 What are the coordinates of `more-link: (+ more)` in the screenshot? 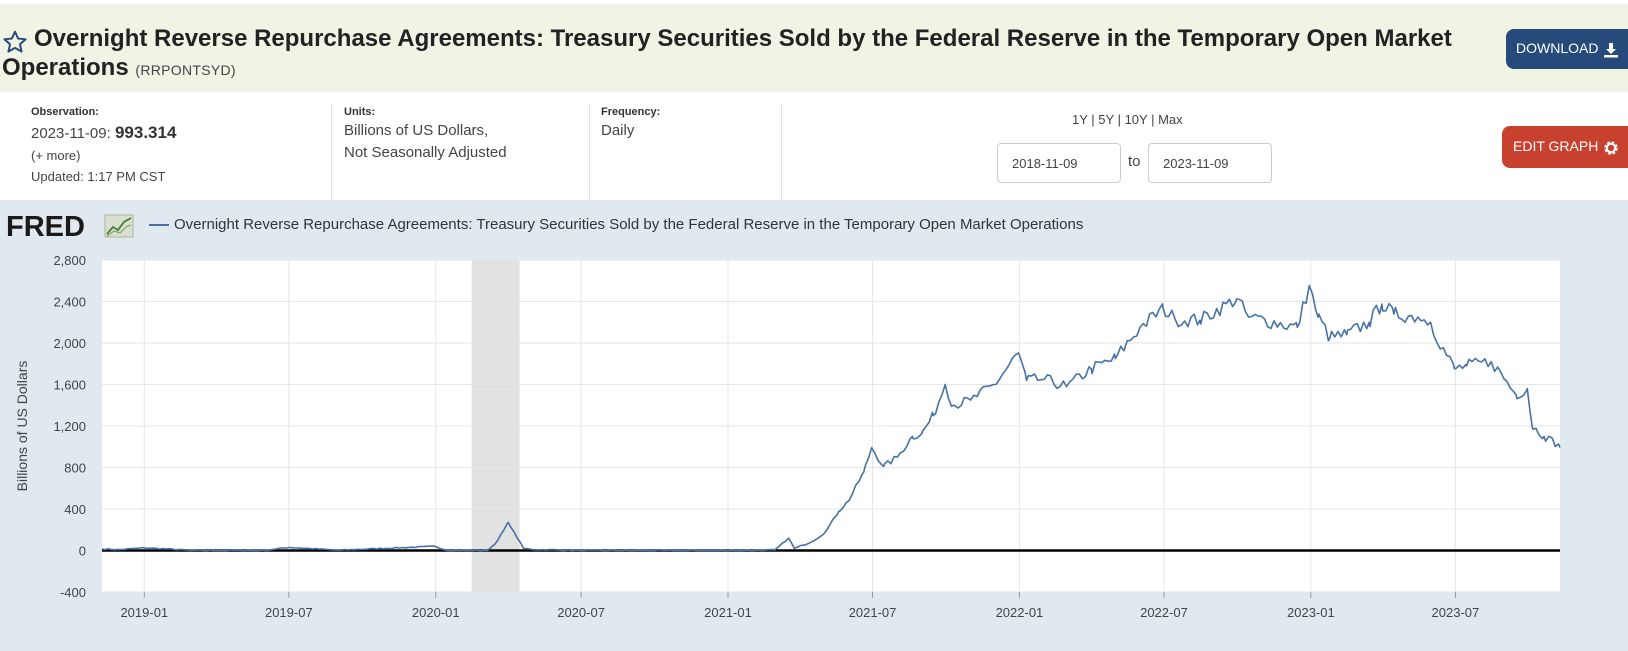 It's located at (56, 155).